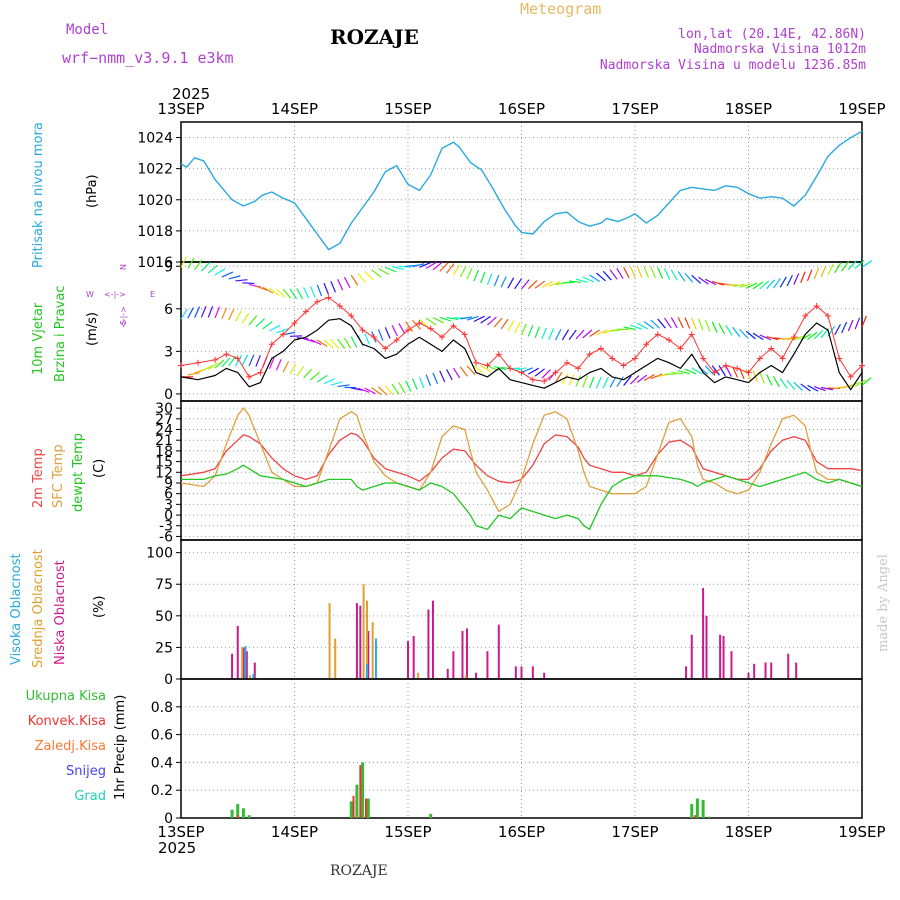 This screenshot has width=900, height=900. Describe the element at coordinates (634, 109) in the screenshot. I see `day-label-top: 17SEP` at that location.